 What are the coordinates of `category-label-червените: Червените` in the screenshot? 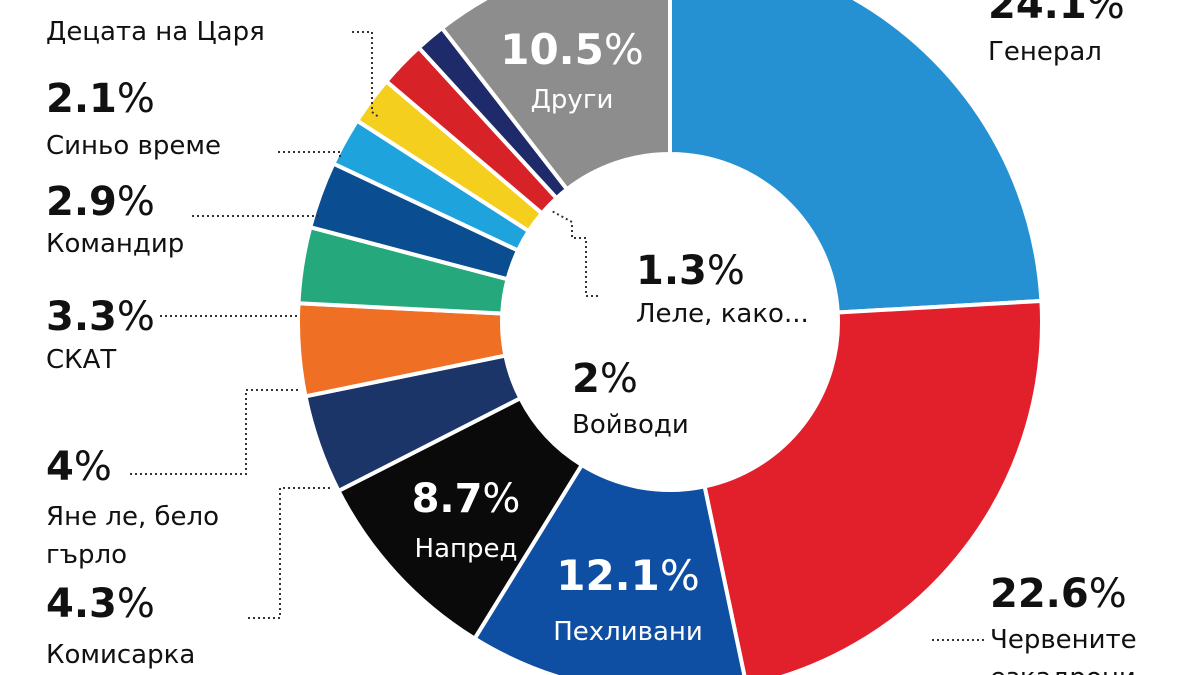 It's located at (1063, 640).